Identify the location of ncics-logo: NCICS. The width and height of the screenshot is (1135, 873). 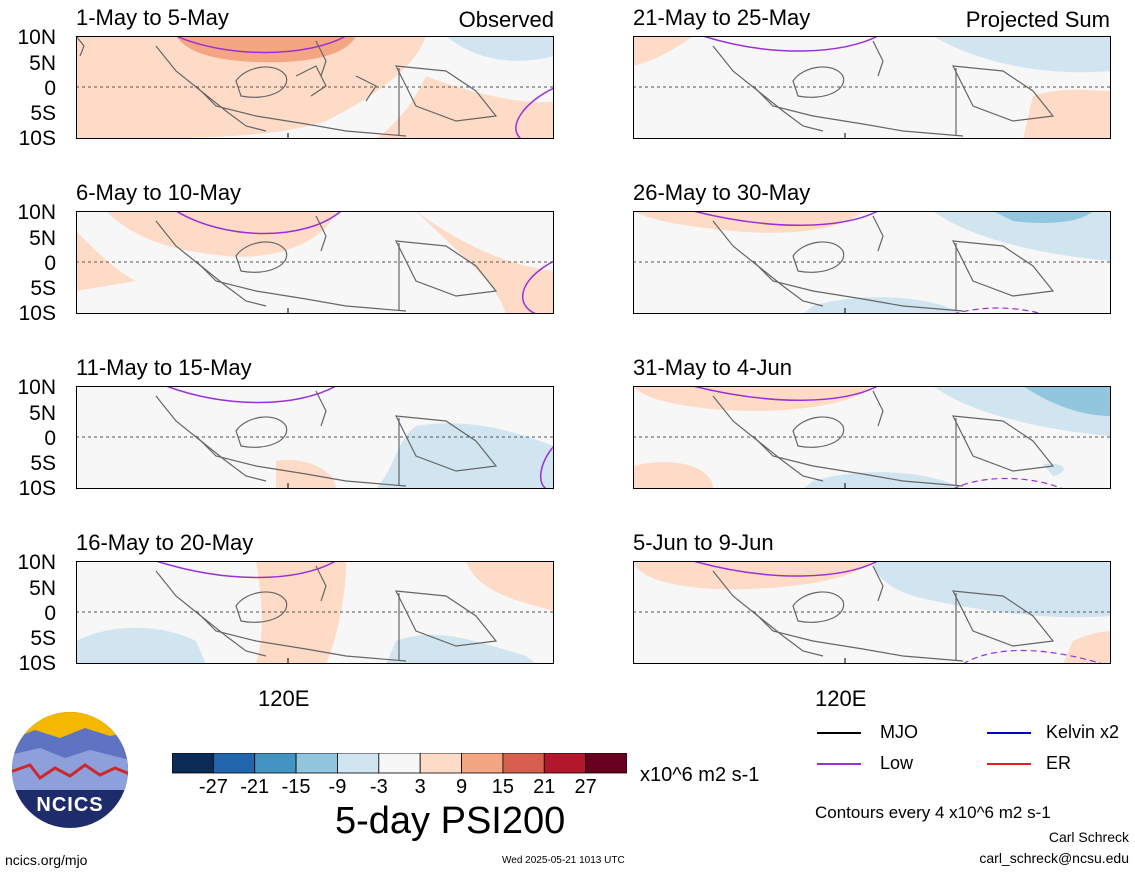
(70, 770).